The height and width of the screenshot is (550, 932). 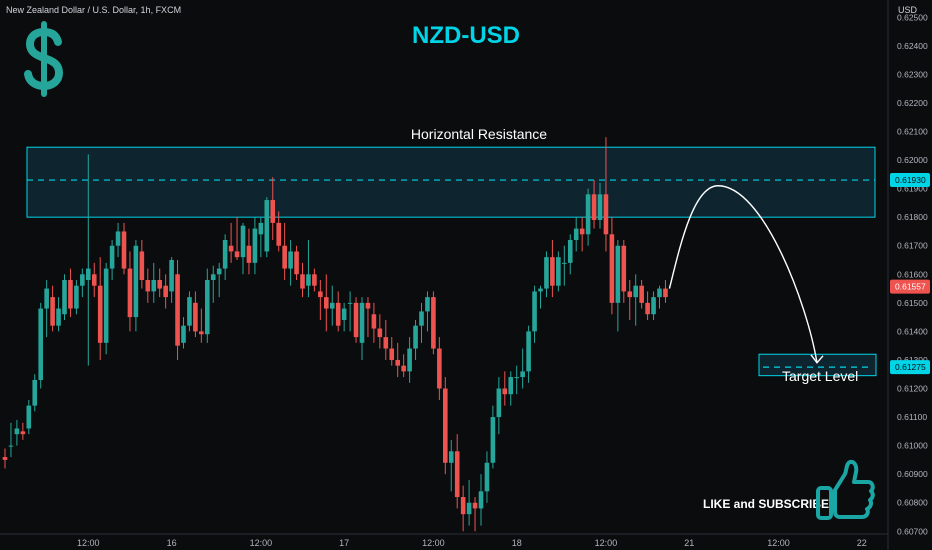 What do you see at coordinates (912, 17) in the screenshot?
I see `y-tick-label: 0.62500` at bounding box center [912, 17].